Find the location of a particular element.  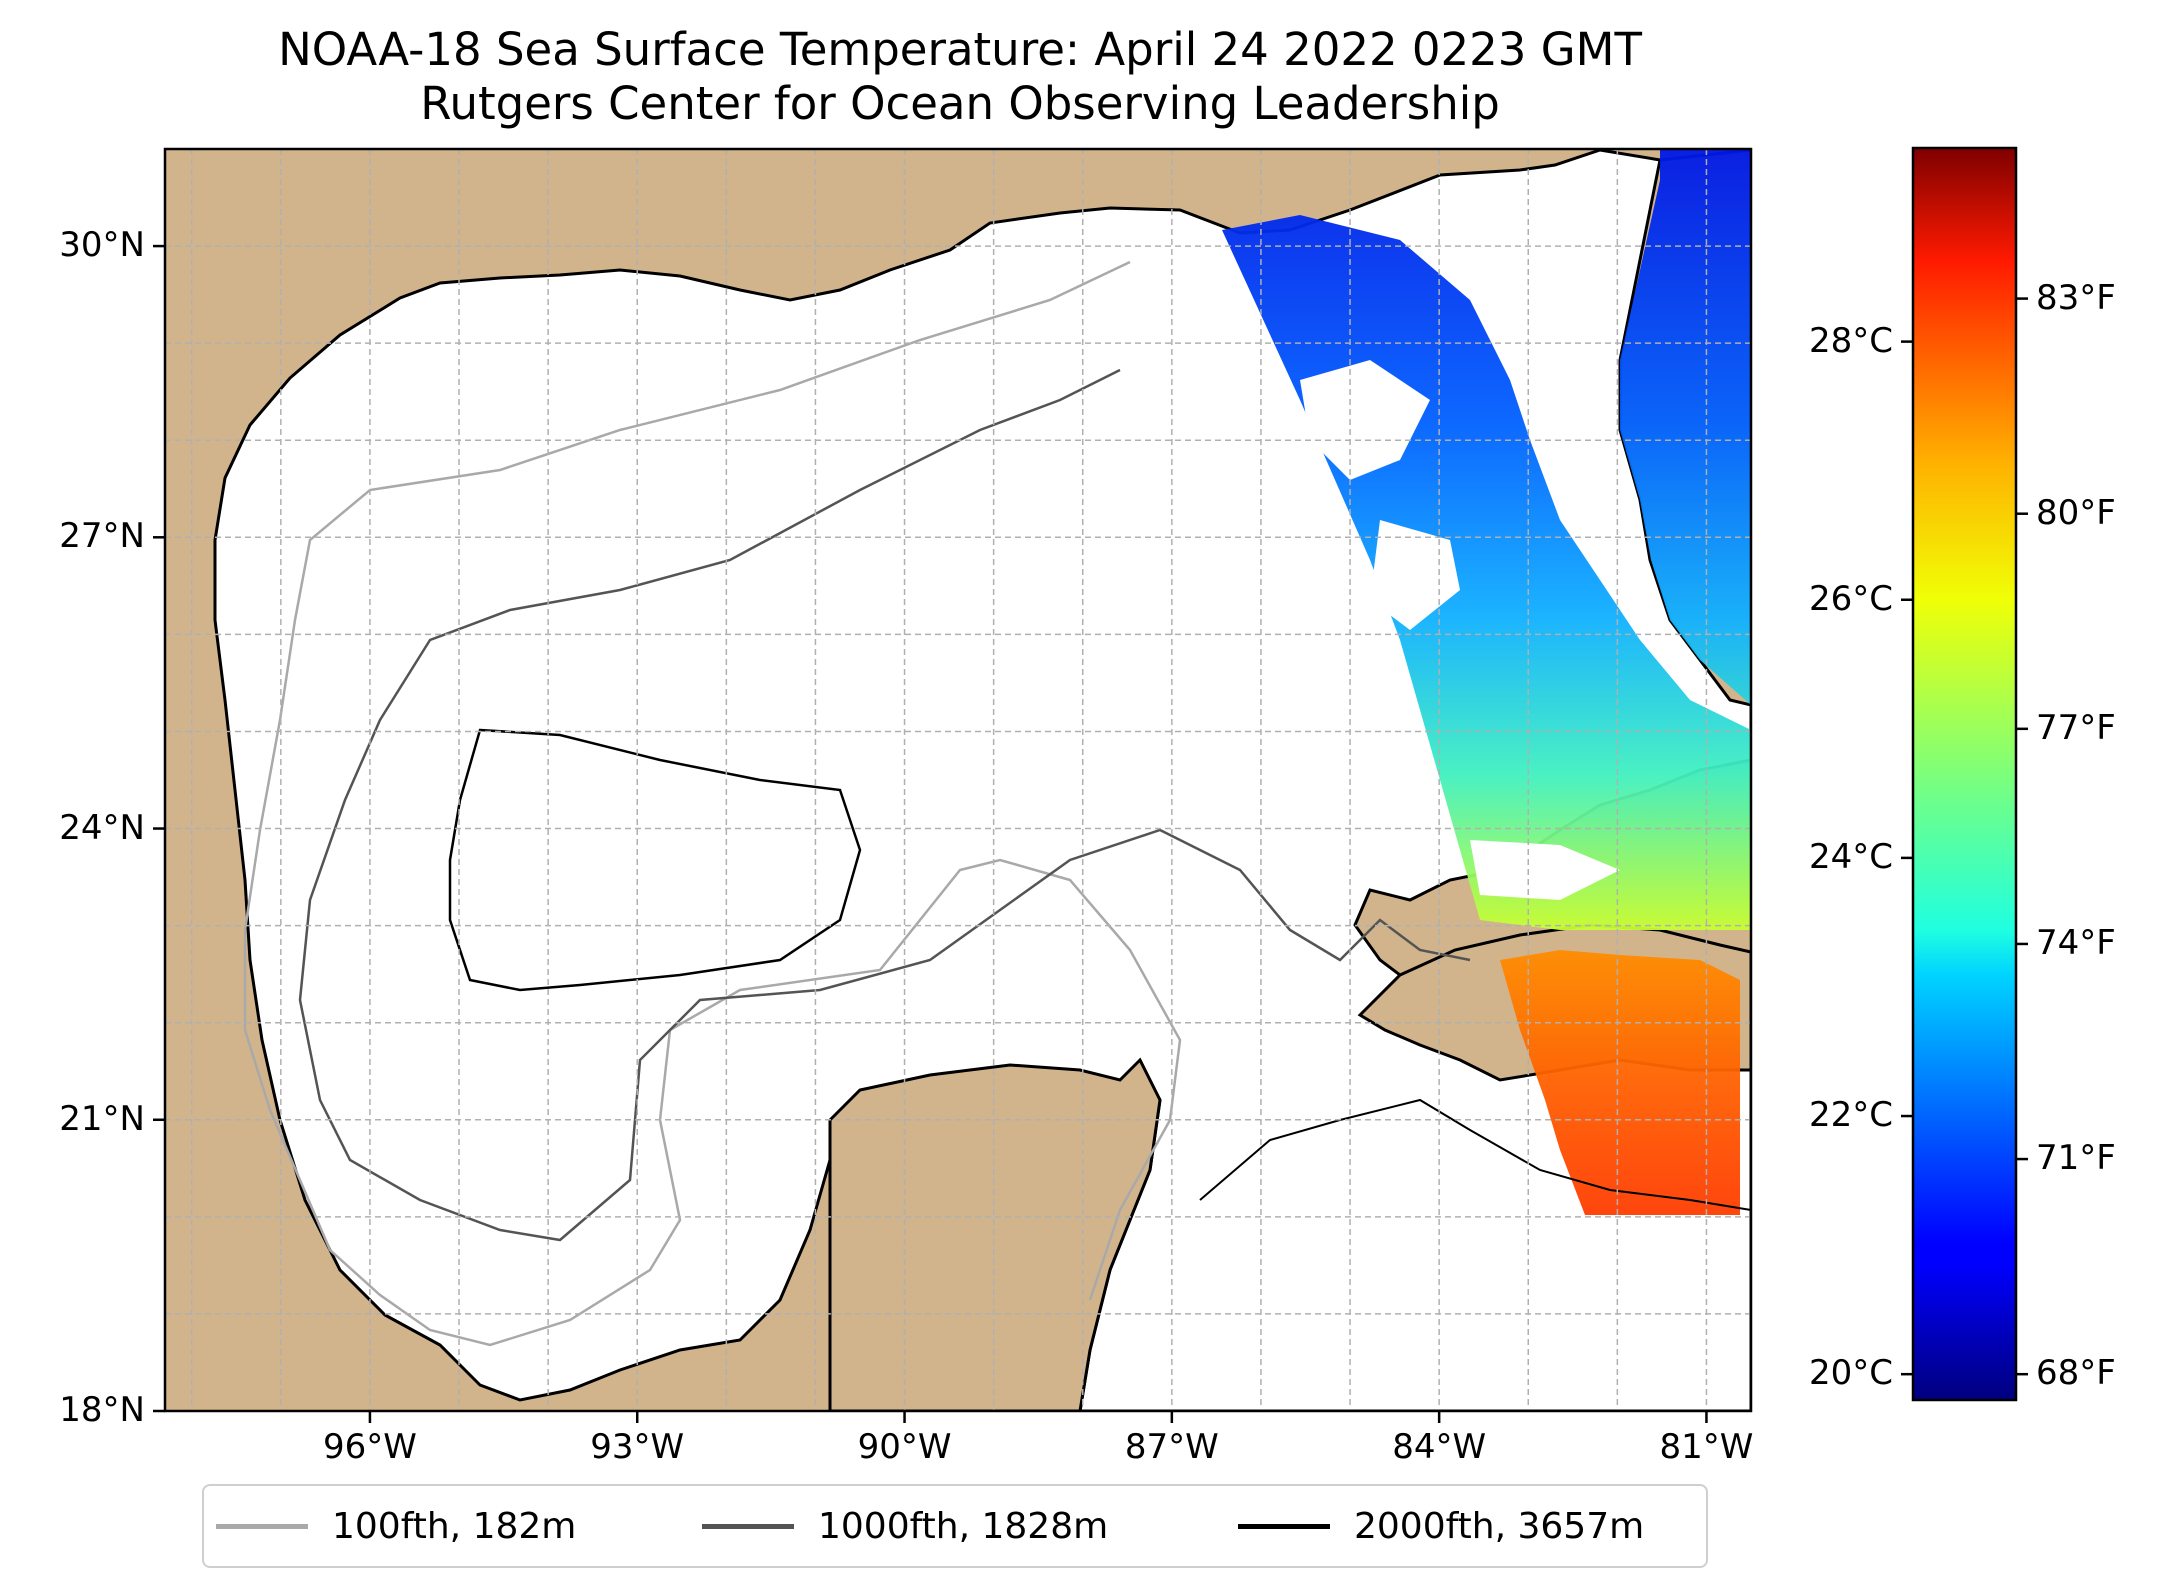

celsius-tick-label: 26°C is located at coordinates (1850, 598).